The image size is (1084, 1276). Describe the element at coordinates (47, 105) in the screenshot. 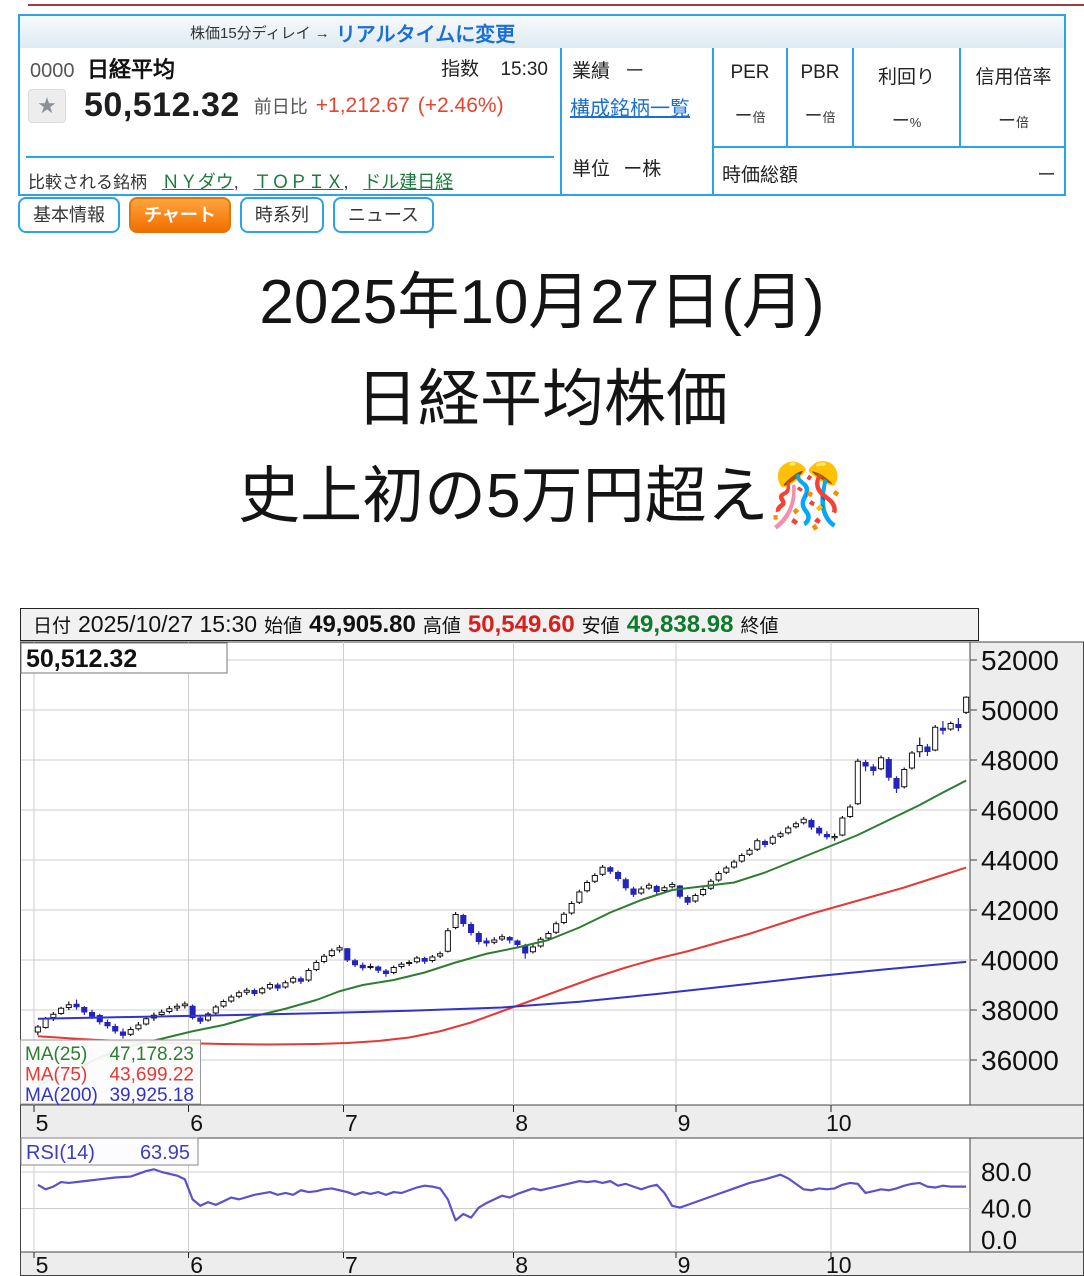

I see `favorite-star-button: ★` at that location.